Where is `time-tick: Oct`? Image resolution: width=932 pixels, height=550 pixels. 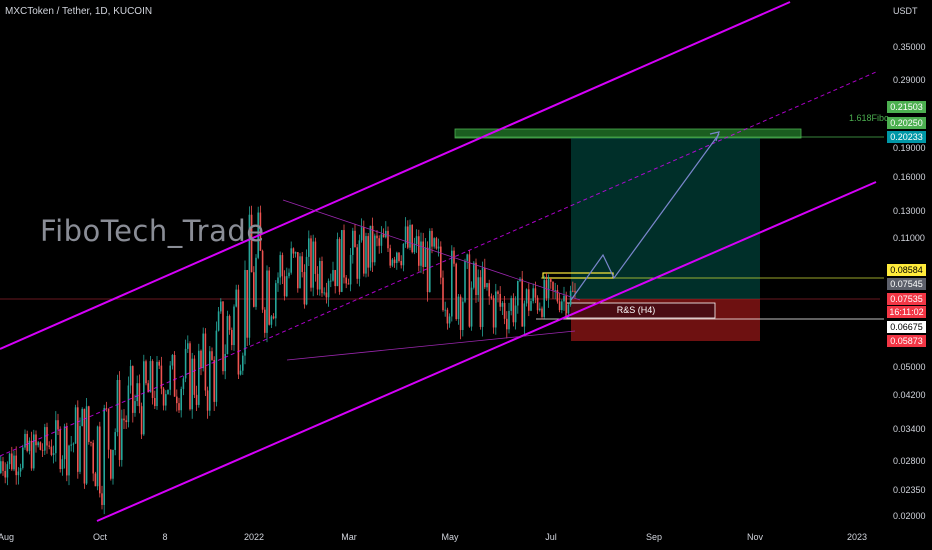 time-tick: Oct is located at coordinates (100, 537).